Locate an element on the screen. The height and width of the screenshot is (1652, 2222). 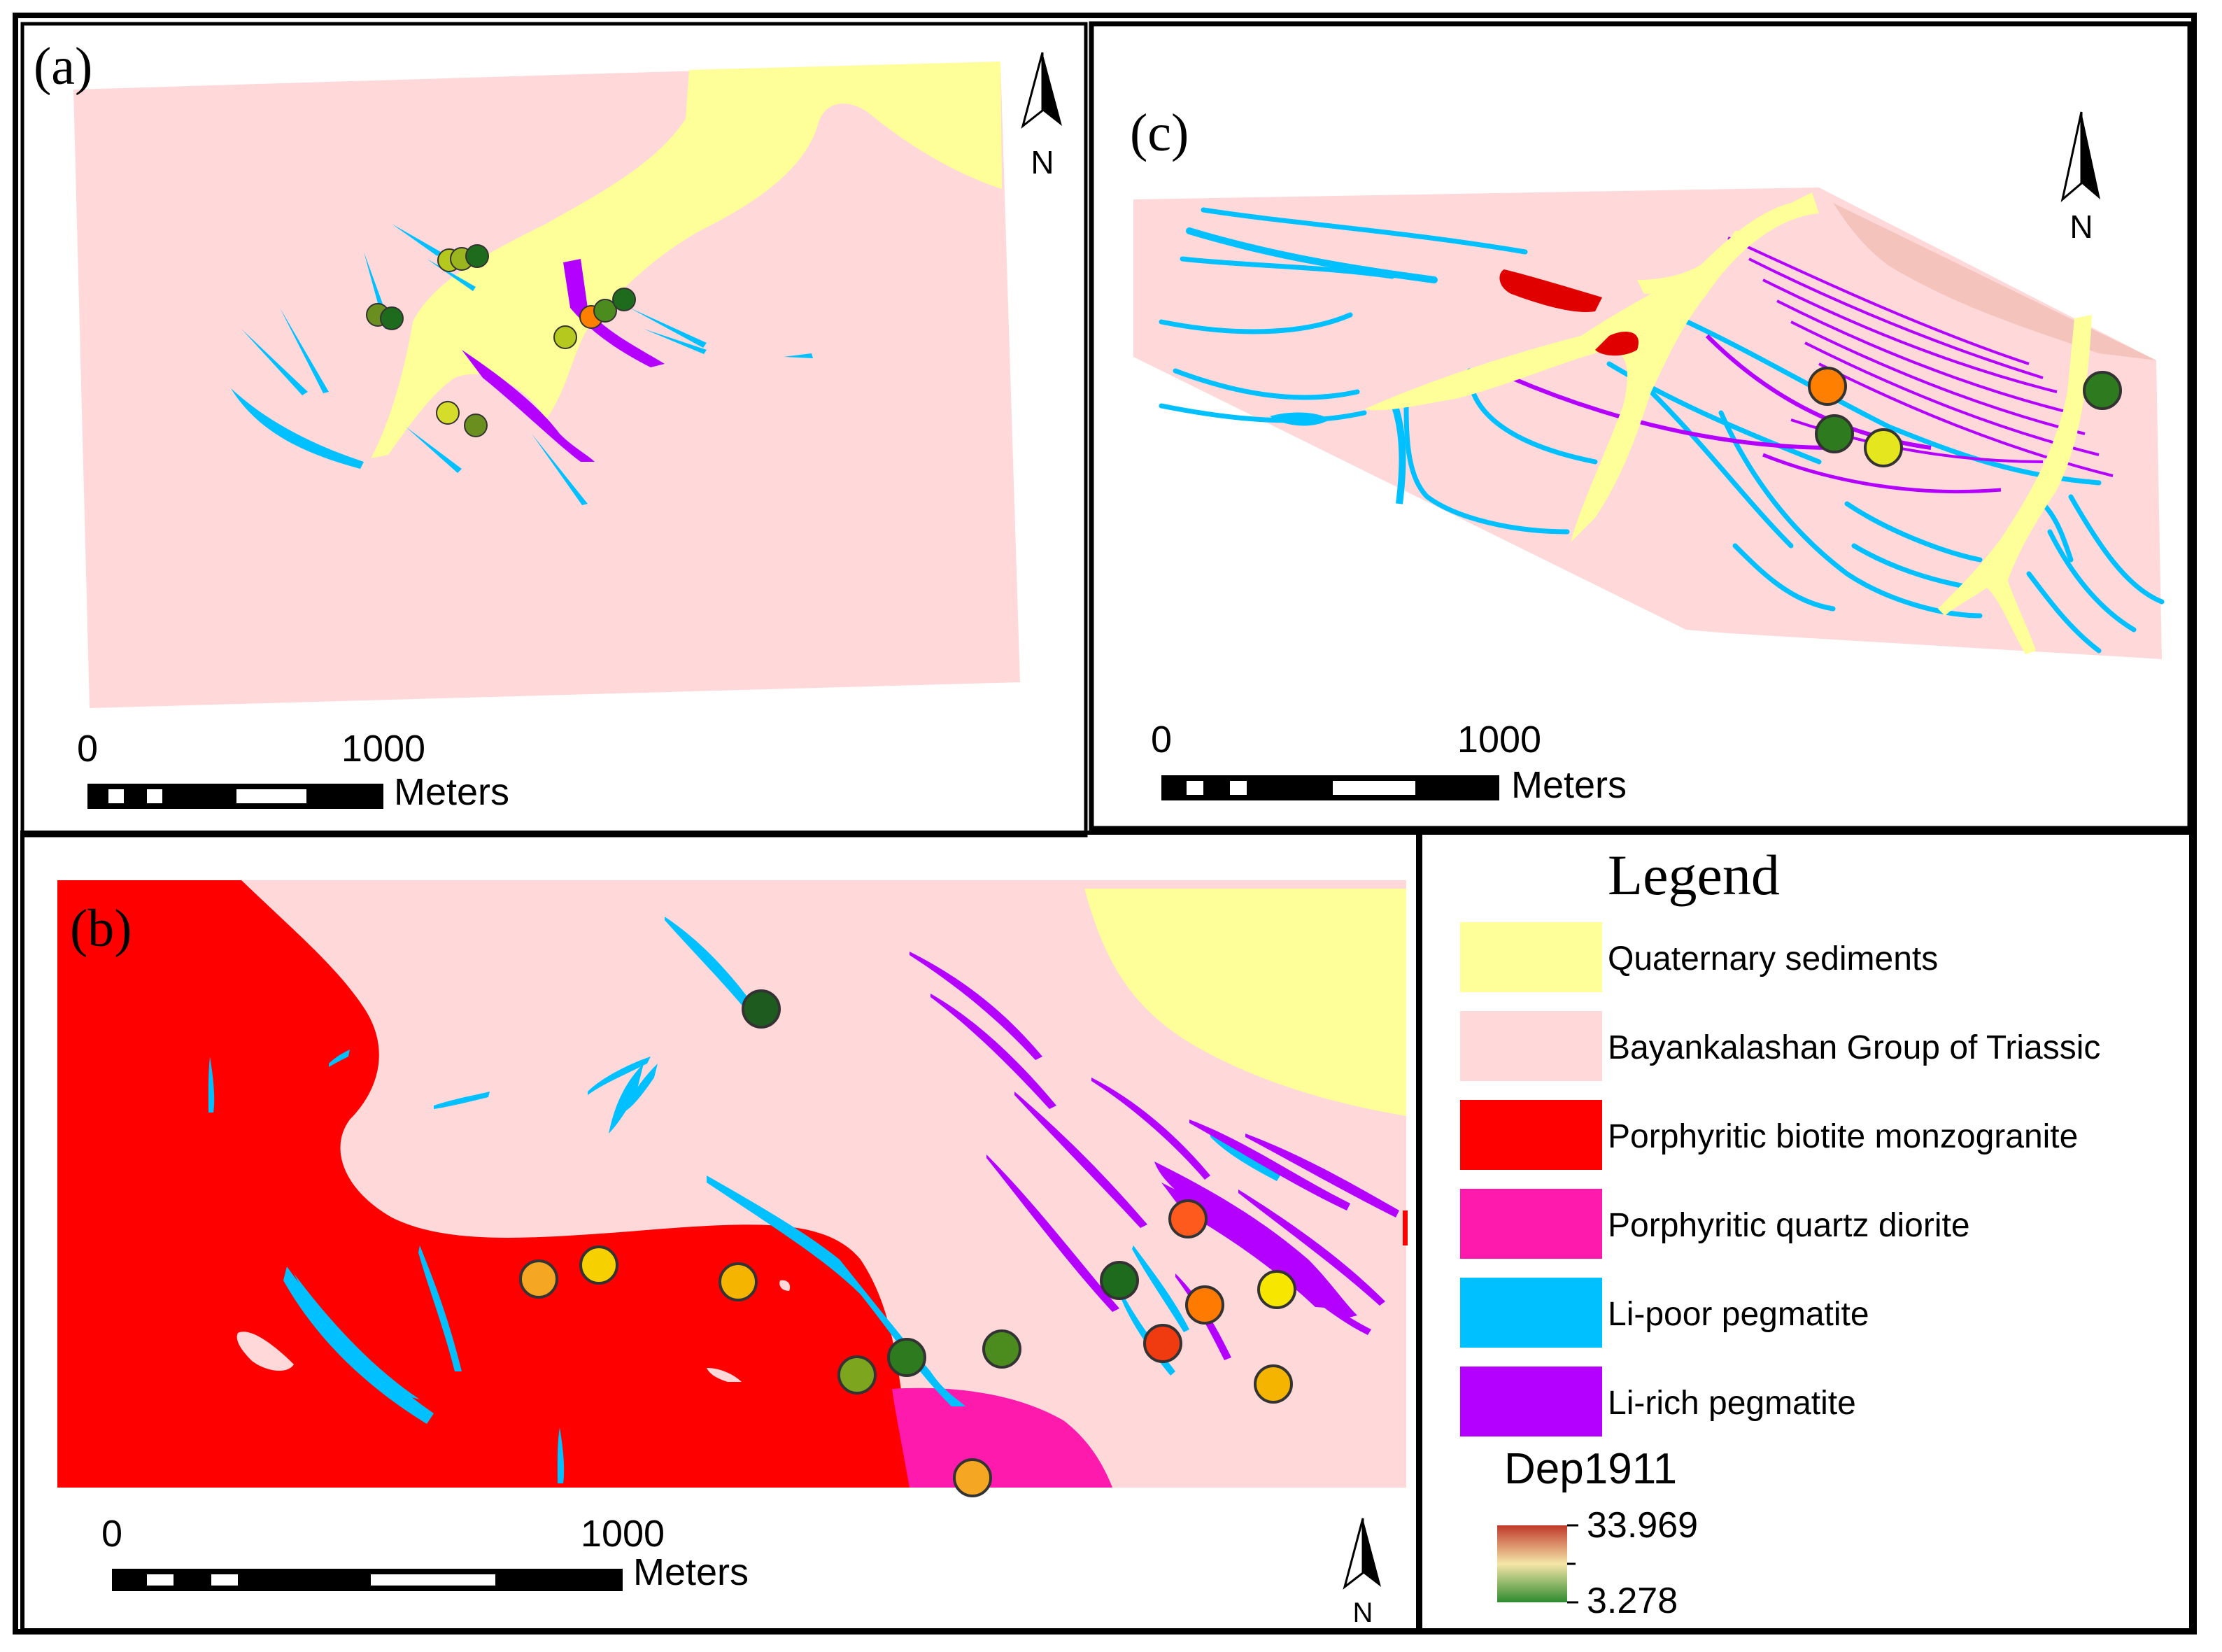
legend-title: Legend is located at coordinates (1694, 875).